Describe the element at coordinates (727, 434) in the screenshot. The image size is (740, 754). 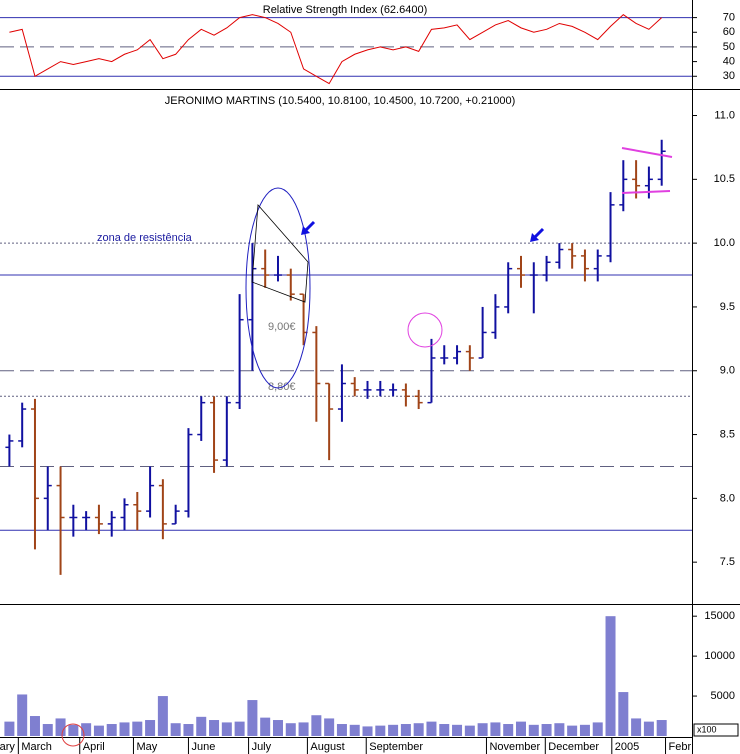
I see `y-tick-label: 8.5` at that location.